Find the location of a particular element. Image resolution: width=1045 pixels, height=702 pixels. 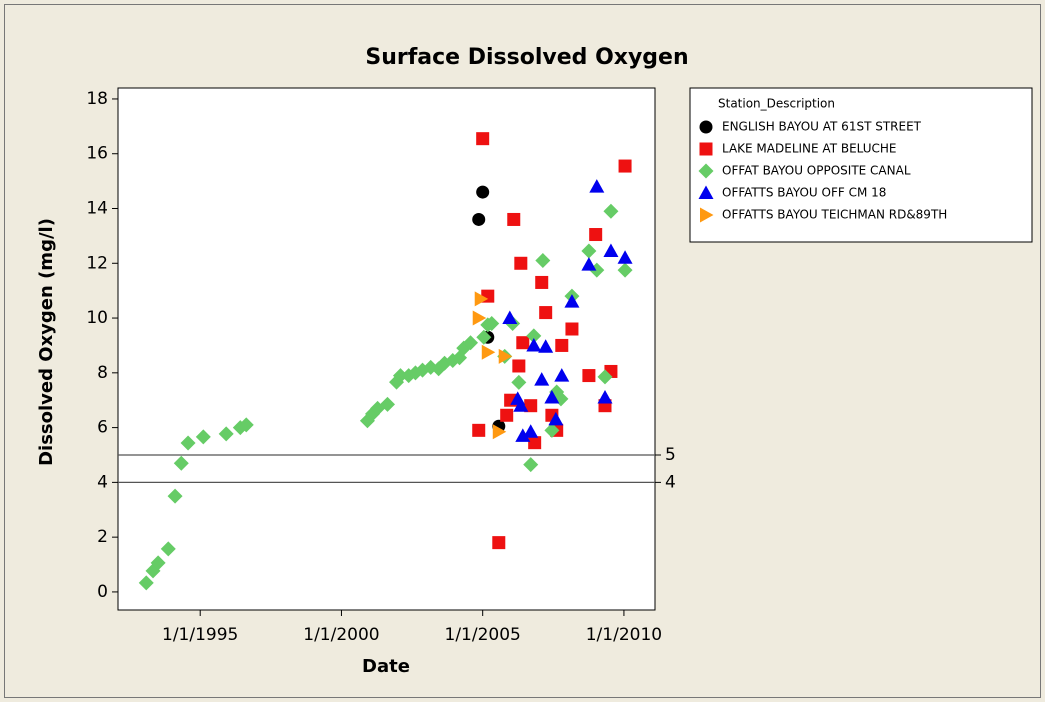

x-axis-label: Date is located at coordinates (386, 666).